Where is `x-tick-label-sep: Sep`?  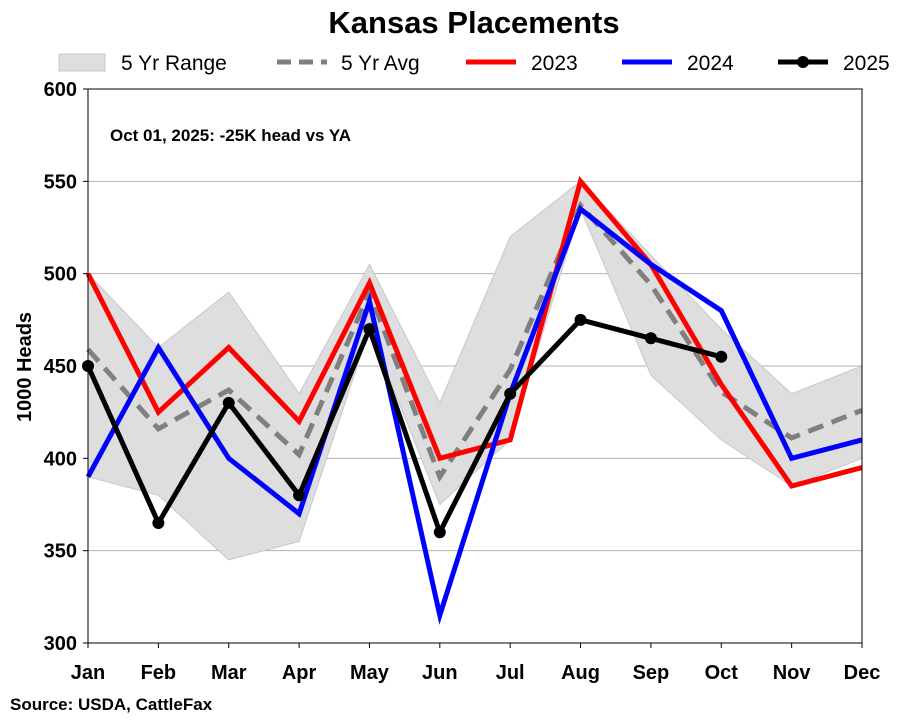 x-tick-label-sep: Sep is located at coordinates (651, 673).